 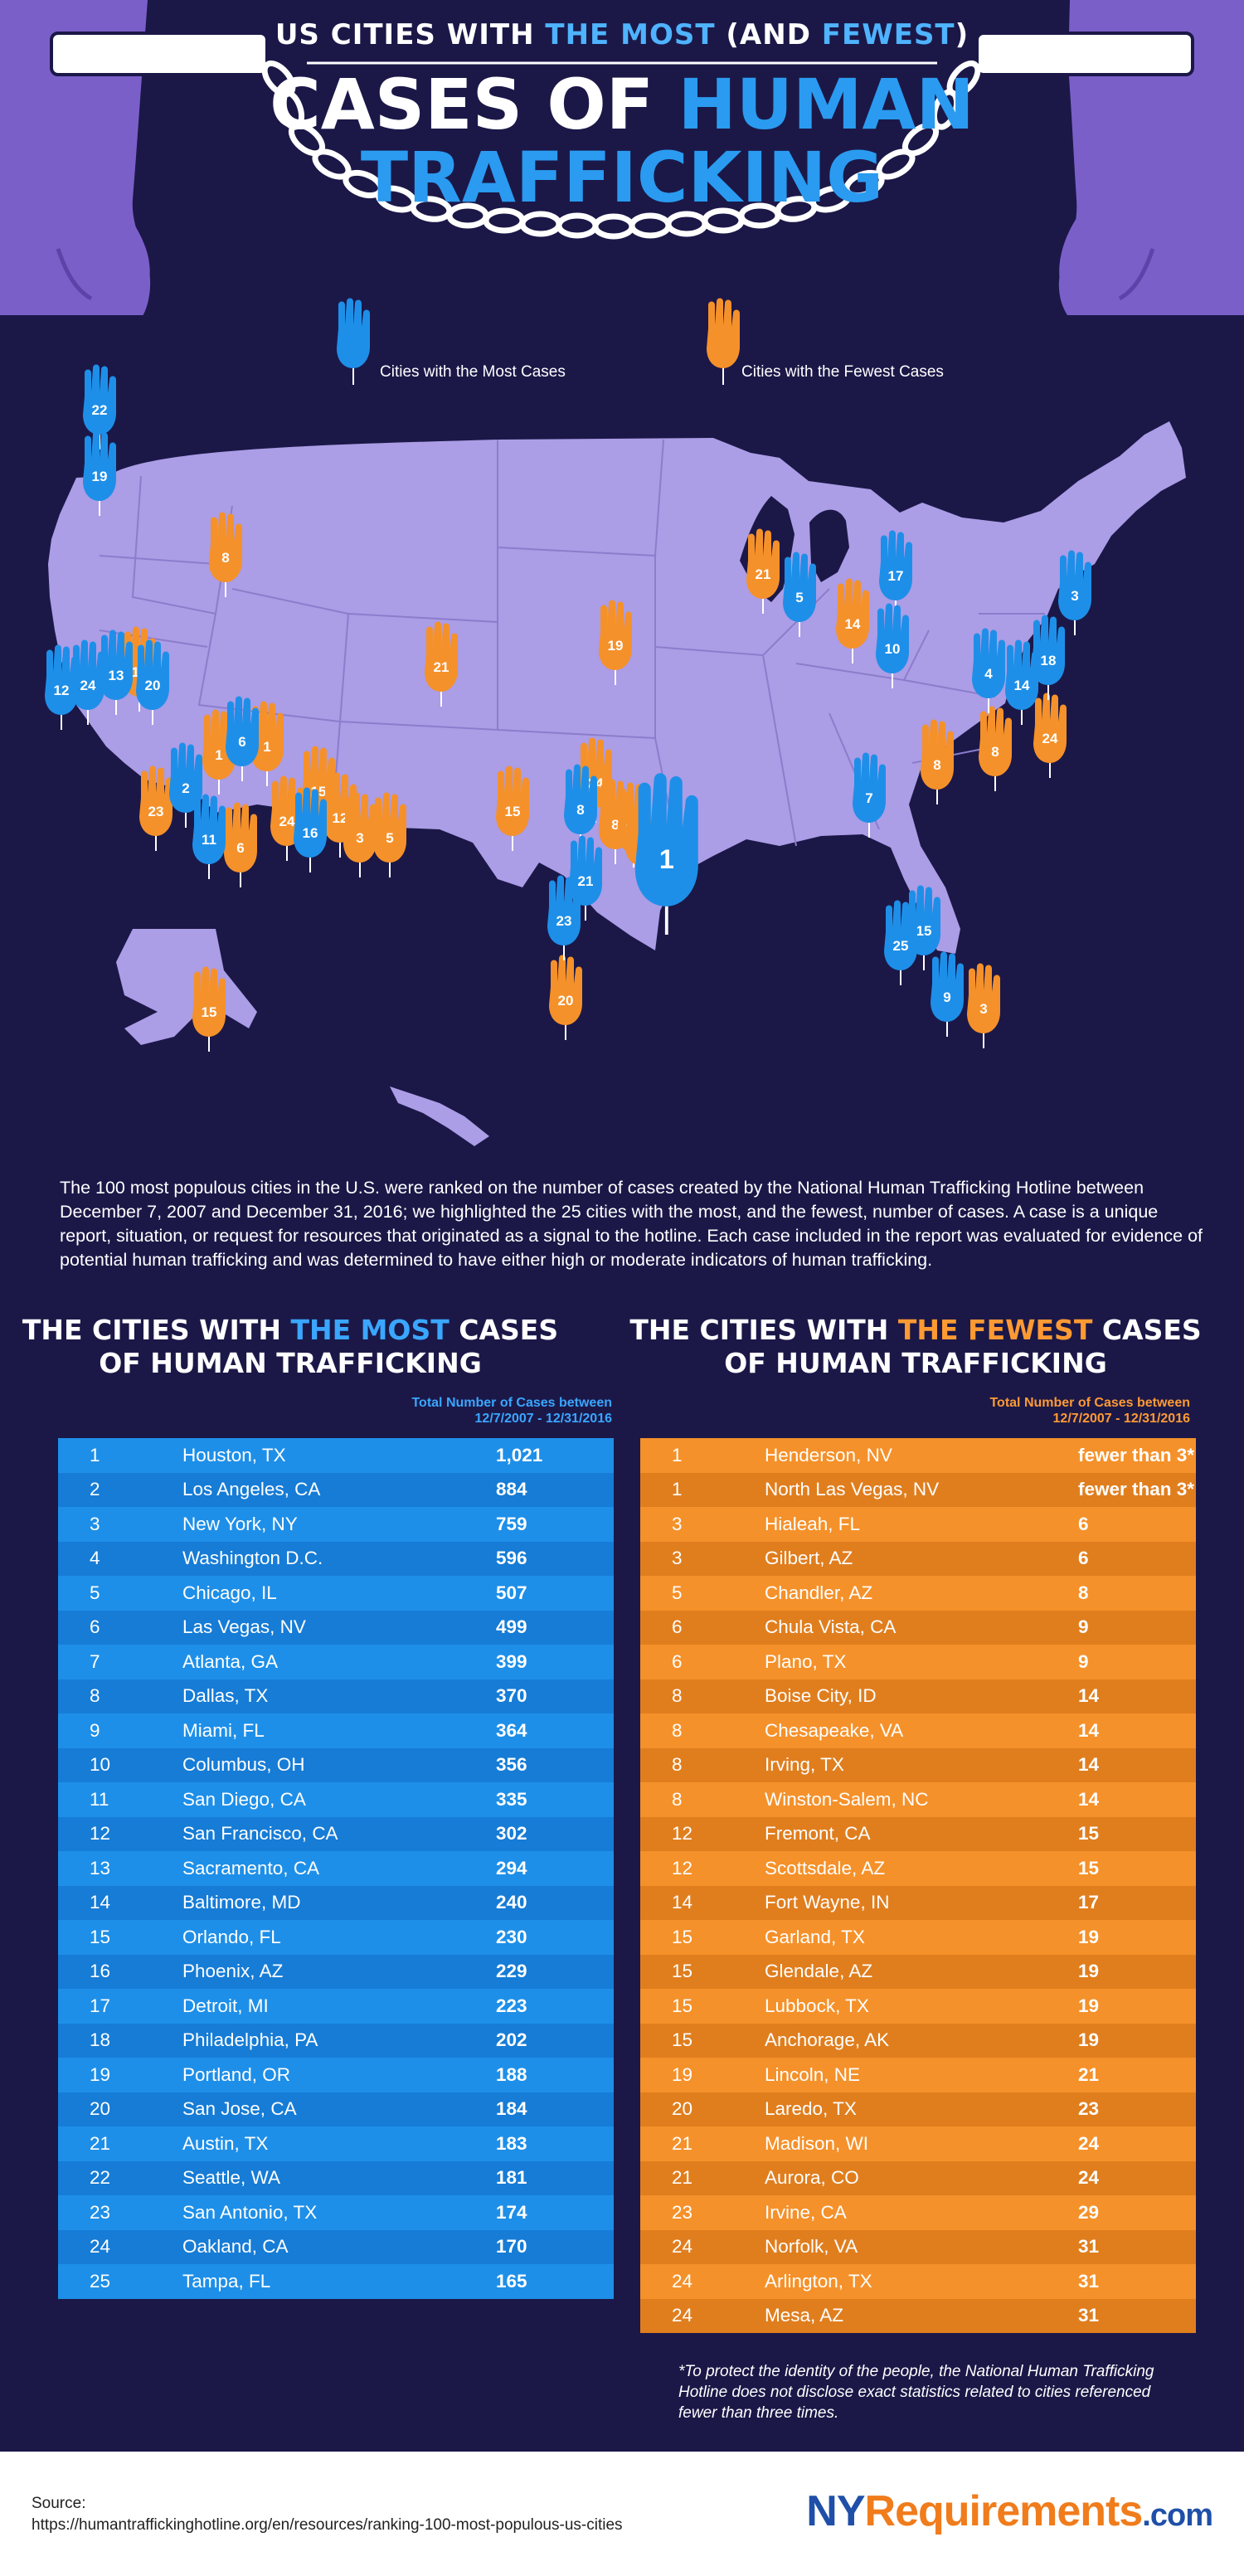 I want to click on left-cuff-icon, so click(x=159, y=54).